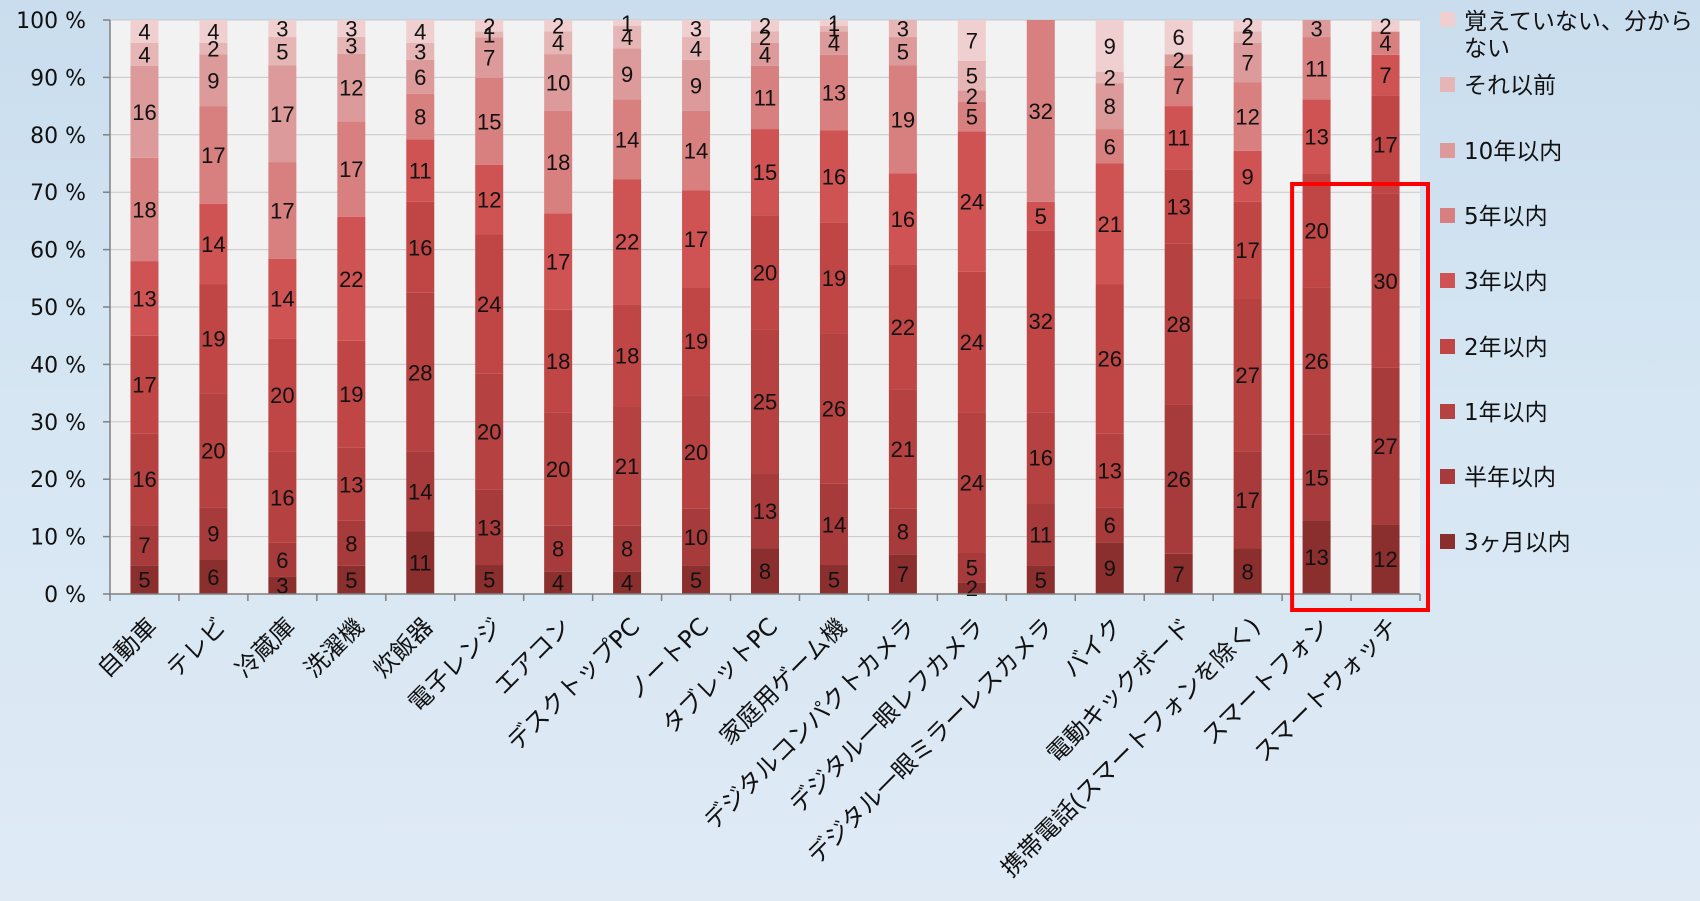  Describe the element at coordinates (58, 251) in the screenshot. I see `y-tick-label: 60 %` at that location.